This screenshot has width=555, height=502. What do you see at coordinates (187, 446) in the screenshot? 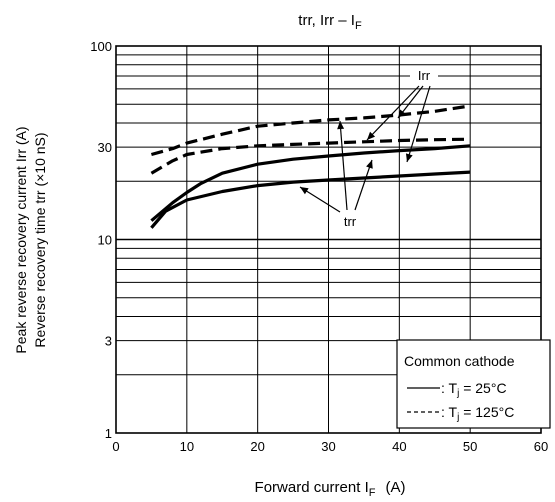
I see `x-tick-label: 10` at bounding box center [187, 446].